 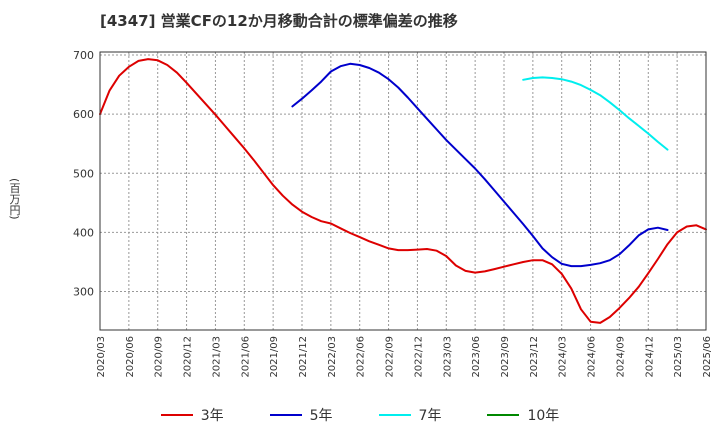 I want to click on x-tick-label: 2022/03, so click(x=332, y=357).